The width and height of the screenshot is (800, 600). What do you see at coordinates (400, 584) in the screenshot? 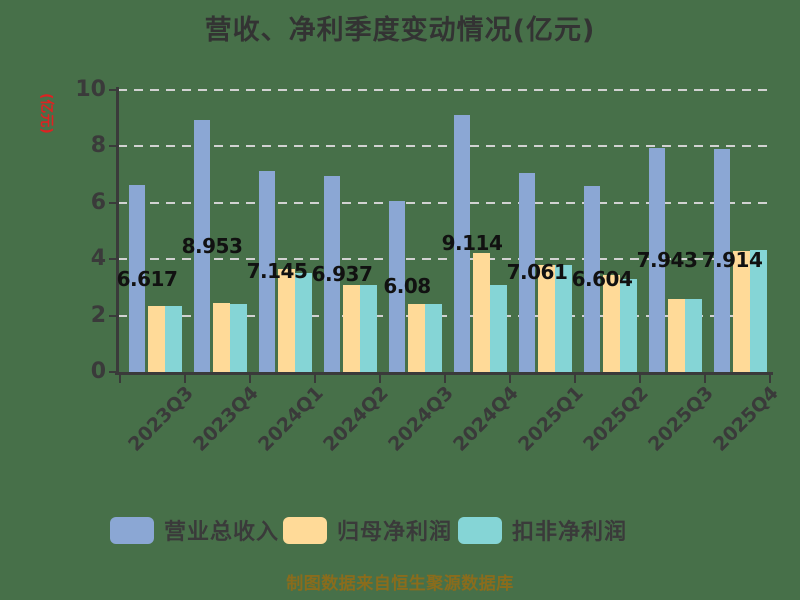
I see `source-caption: 制图数据来自恒生聚源数据库` at bounding box center [400, 584].